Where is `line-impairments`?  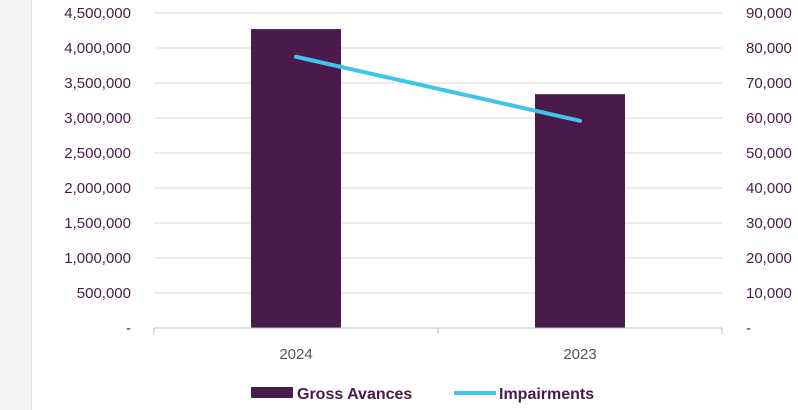 line-impairments is located at coordinates (438, 88).